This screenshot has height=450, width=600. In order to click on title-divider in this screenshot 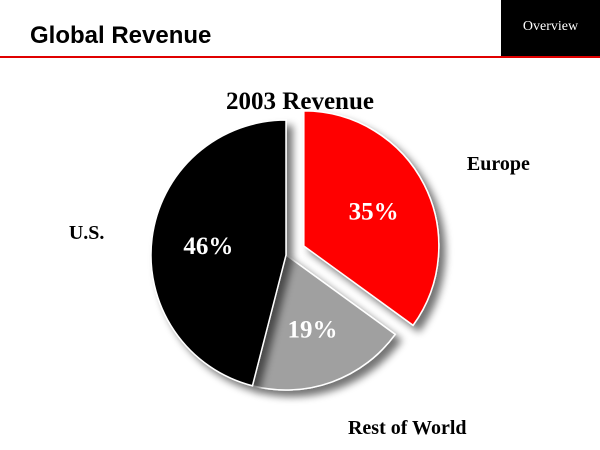, I will do `click(300, 57)`.